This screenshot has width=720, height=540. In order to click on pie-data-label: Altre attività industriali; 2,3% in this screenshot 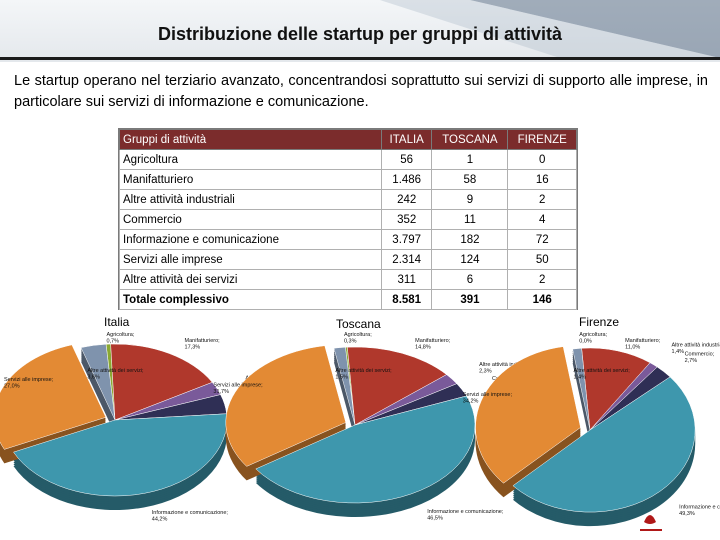, I will do `click(506, 368)`.